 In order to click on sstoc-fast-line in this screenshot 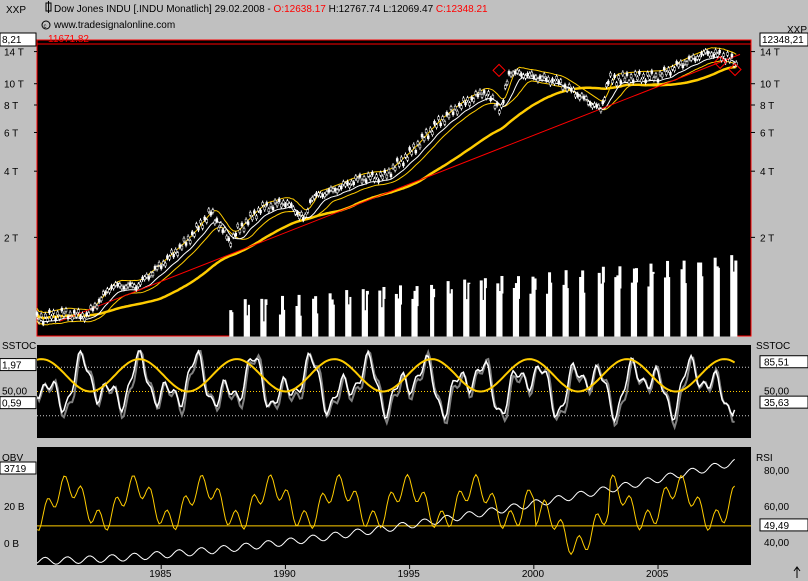, I will do `click(386, 386)`.